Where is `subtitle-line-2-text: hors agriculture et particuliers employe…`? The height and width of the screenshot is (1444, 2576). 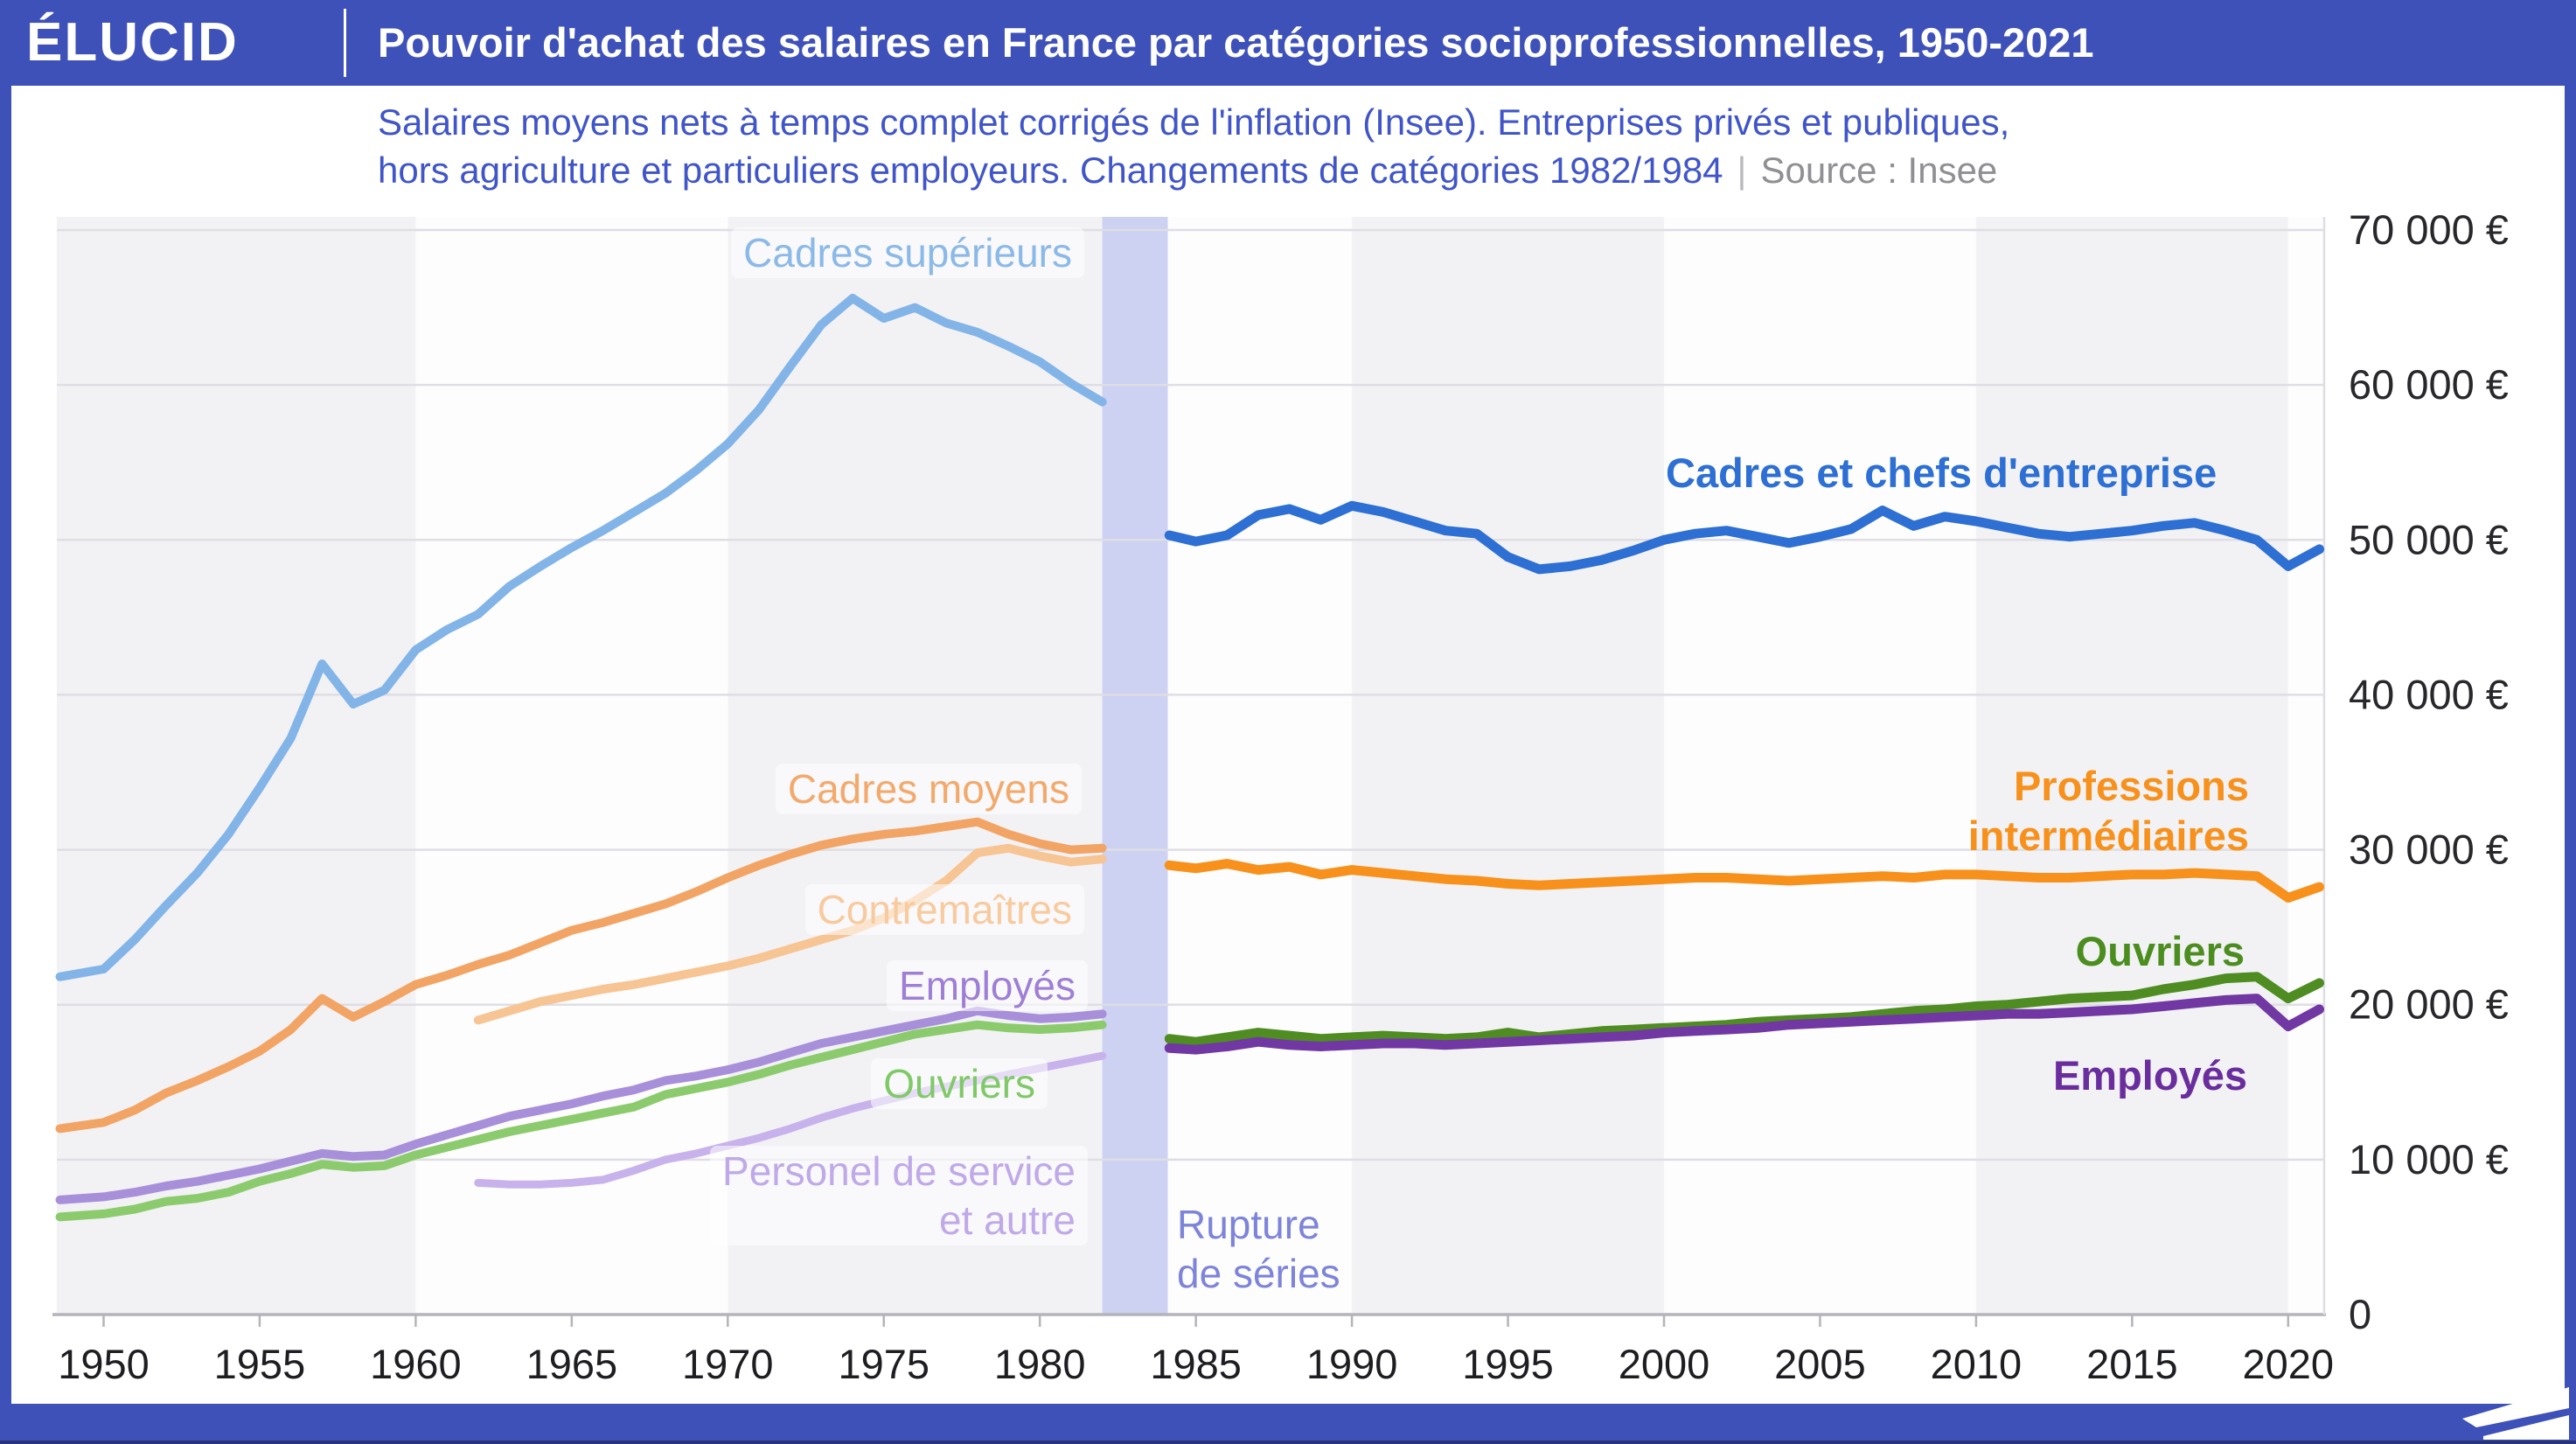
subtitle-line-2-text: hors agriculture et particuliers employe… is located at coordinates (1050, 171).